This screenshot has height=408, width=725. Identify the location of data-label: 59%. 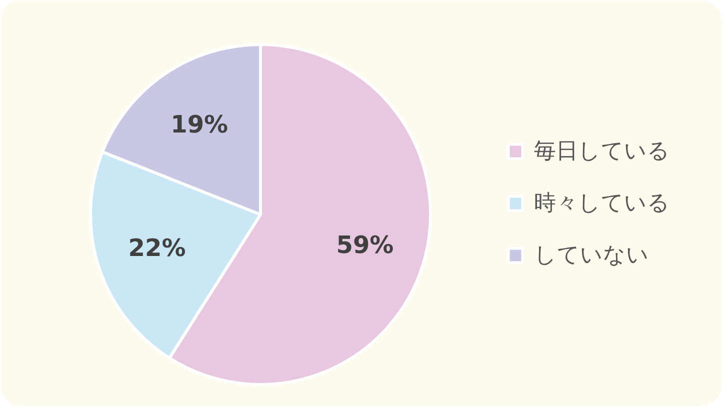
(365, 244).